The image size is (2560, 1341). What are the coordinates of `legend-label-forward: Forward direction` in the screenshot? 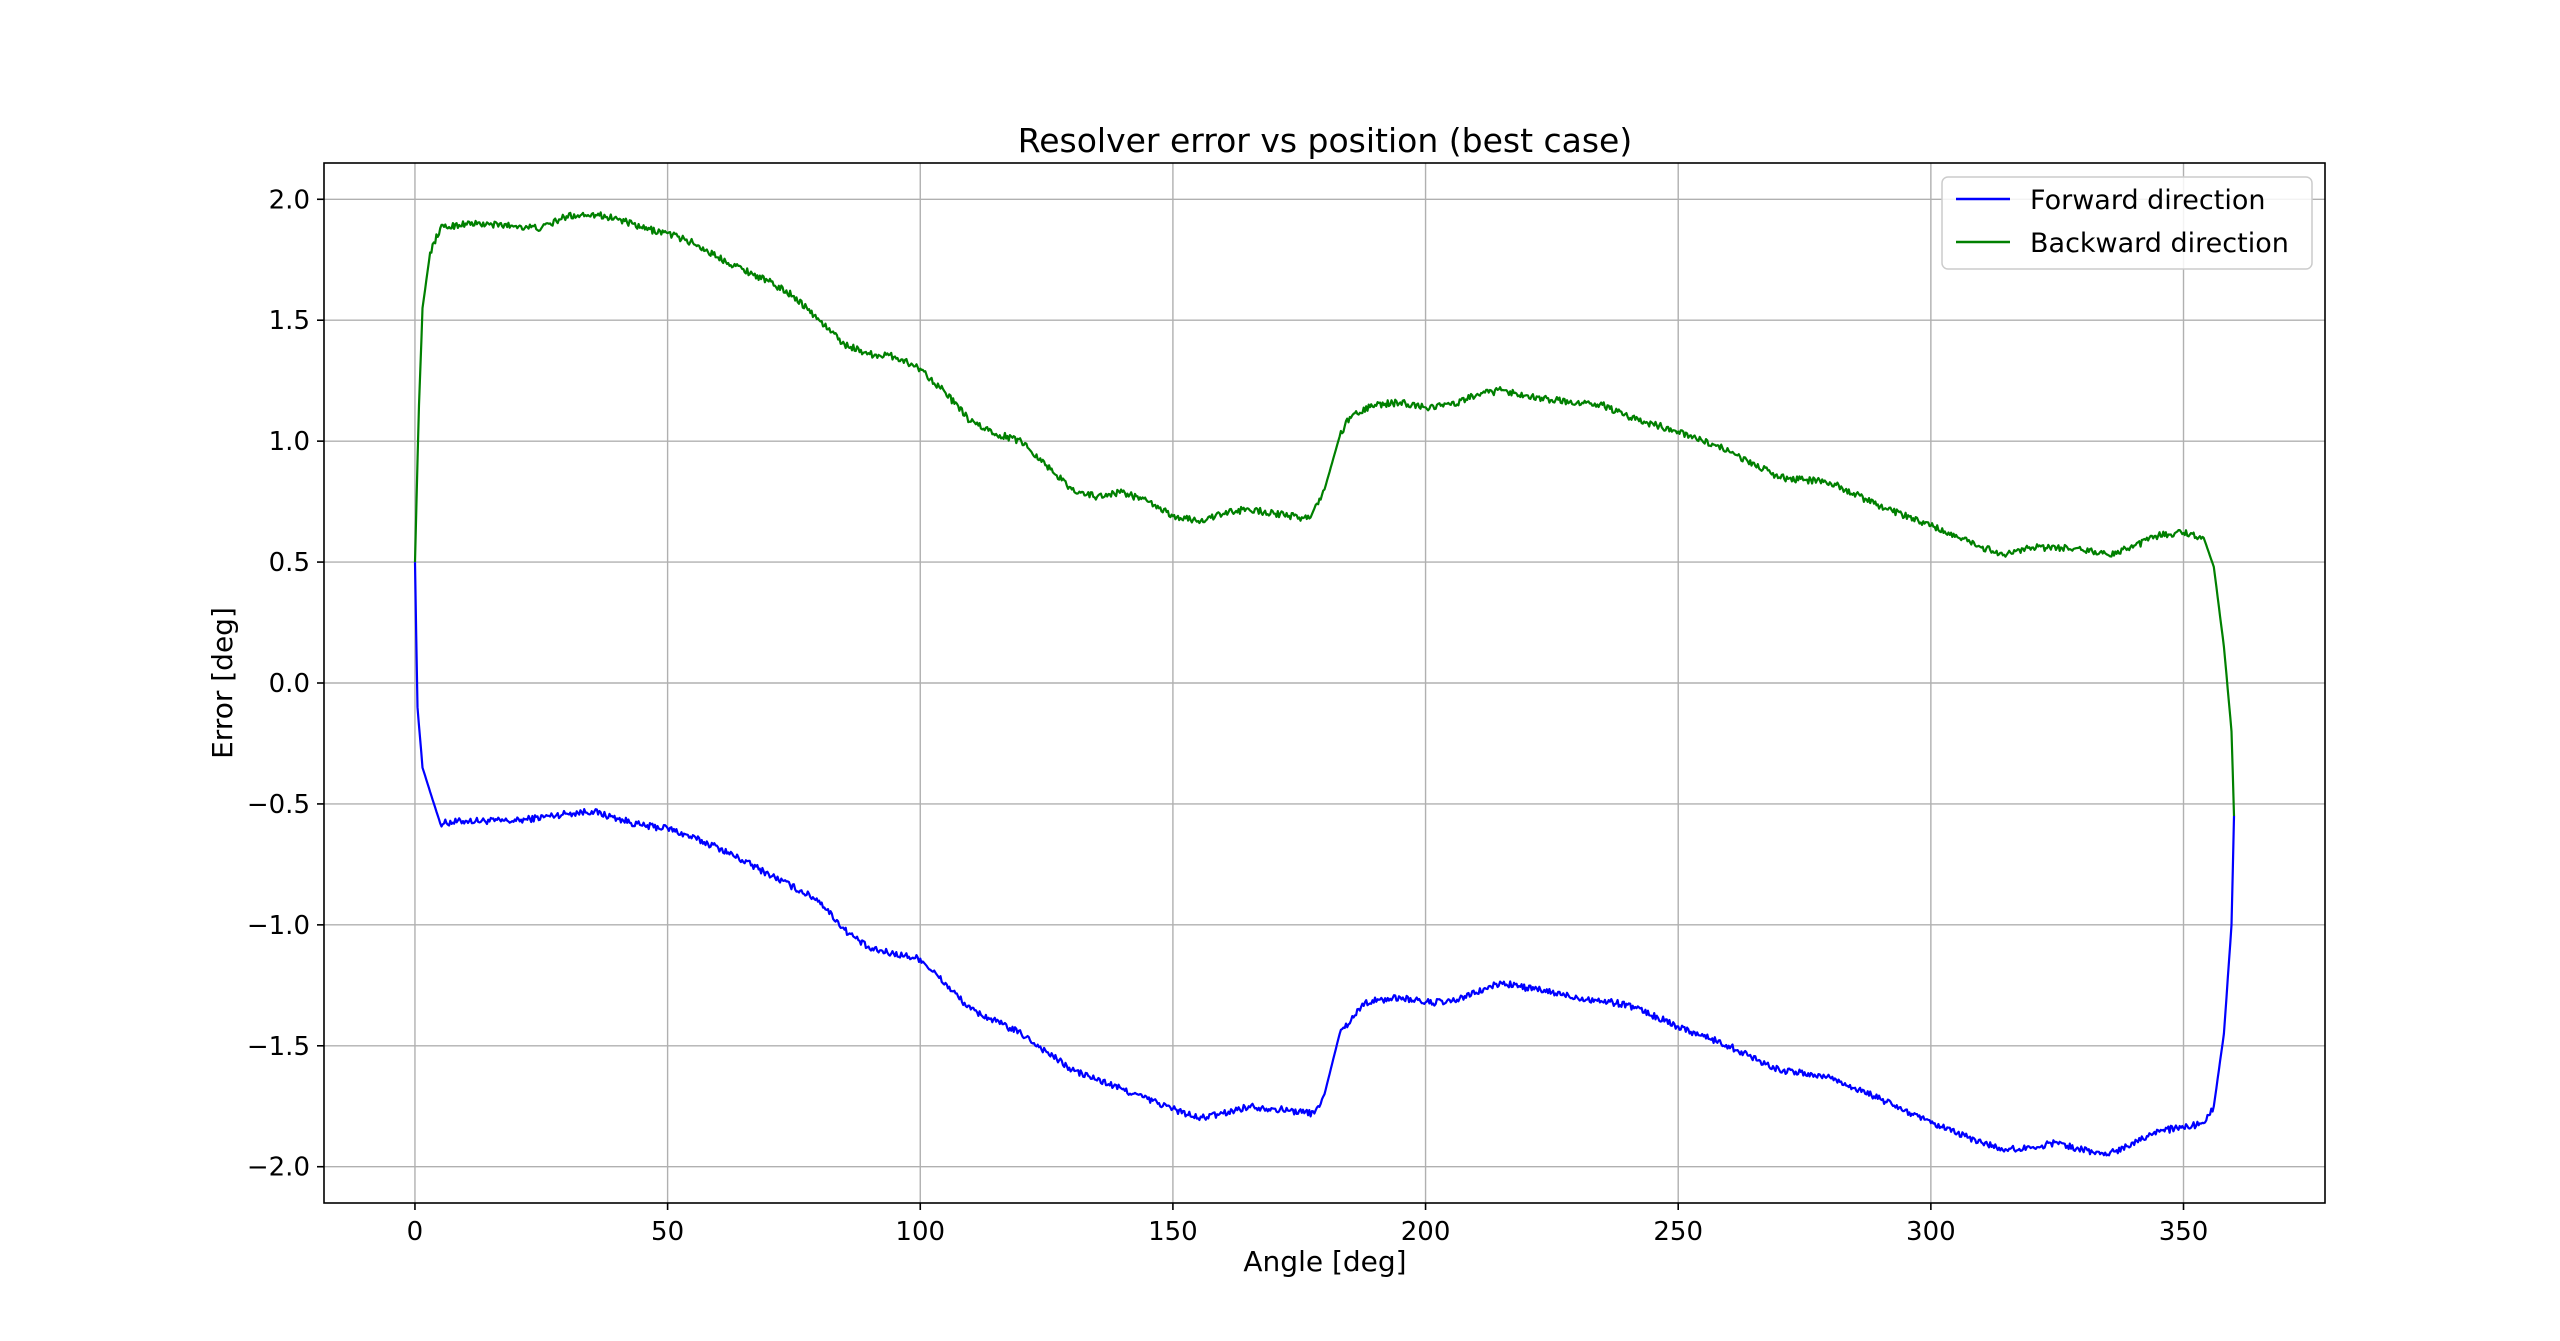 It's located at (2148, 200).